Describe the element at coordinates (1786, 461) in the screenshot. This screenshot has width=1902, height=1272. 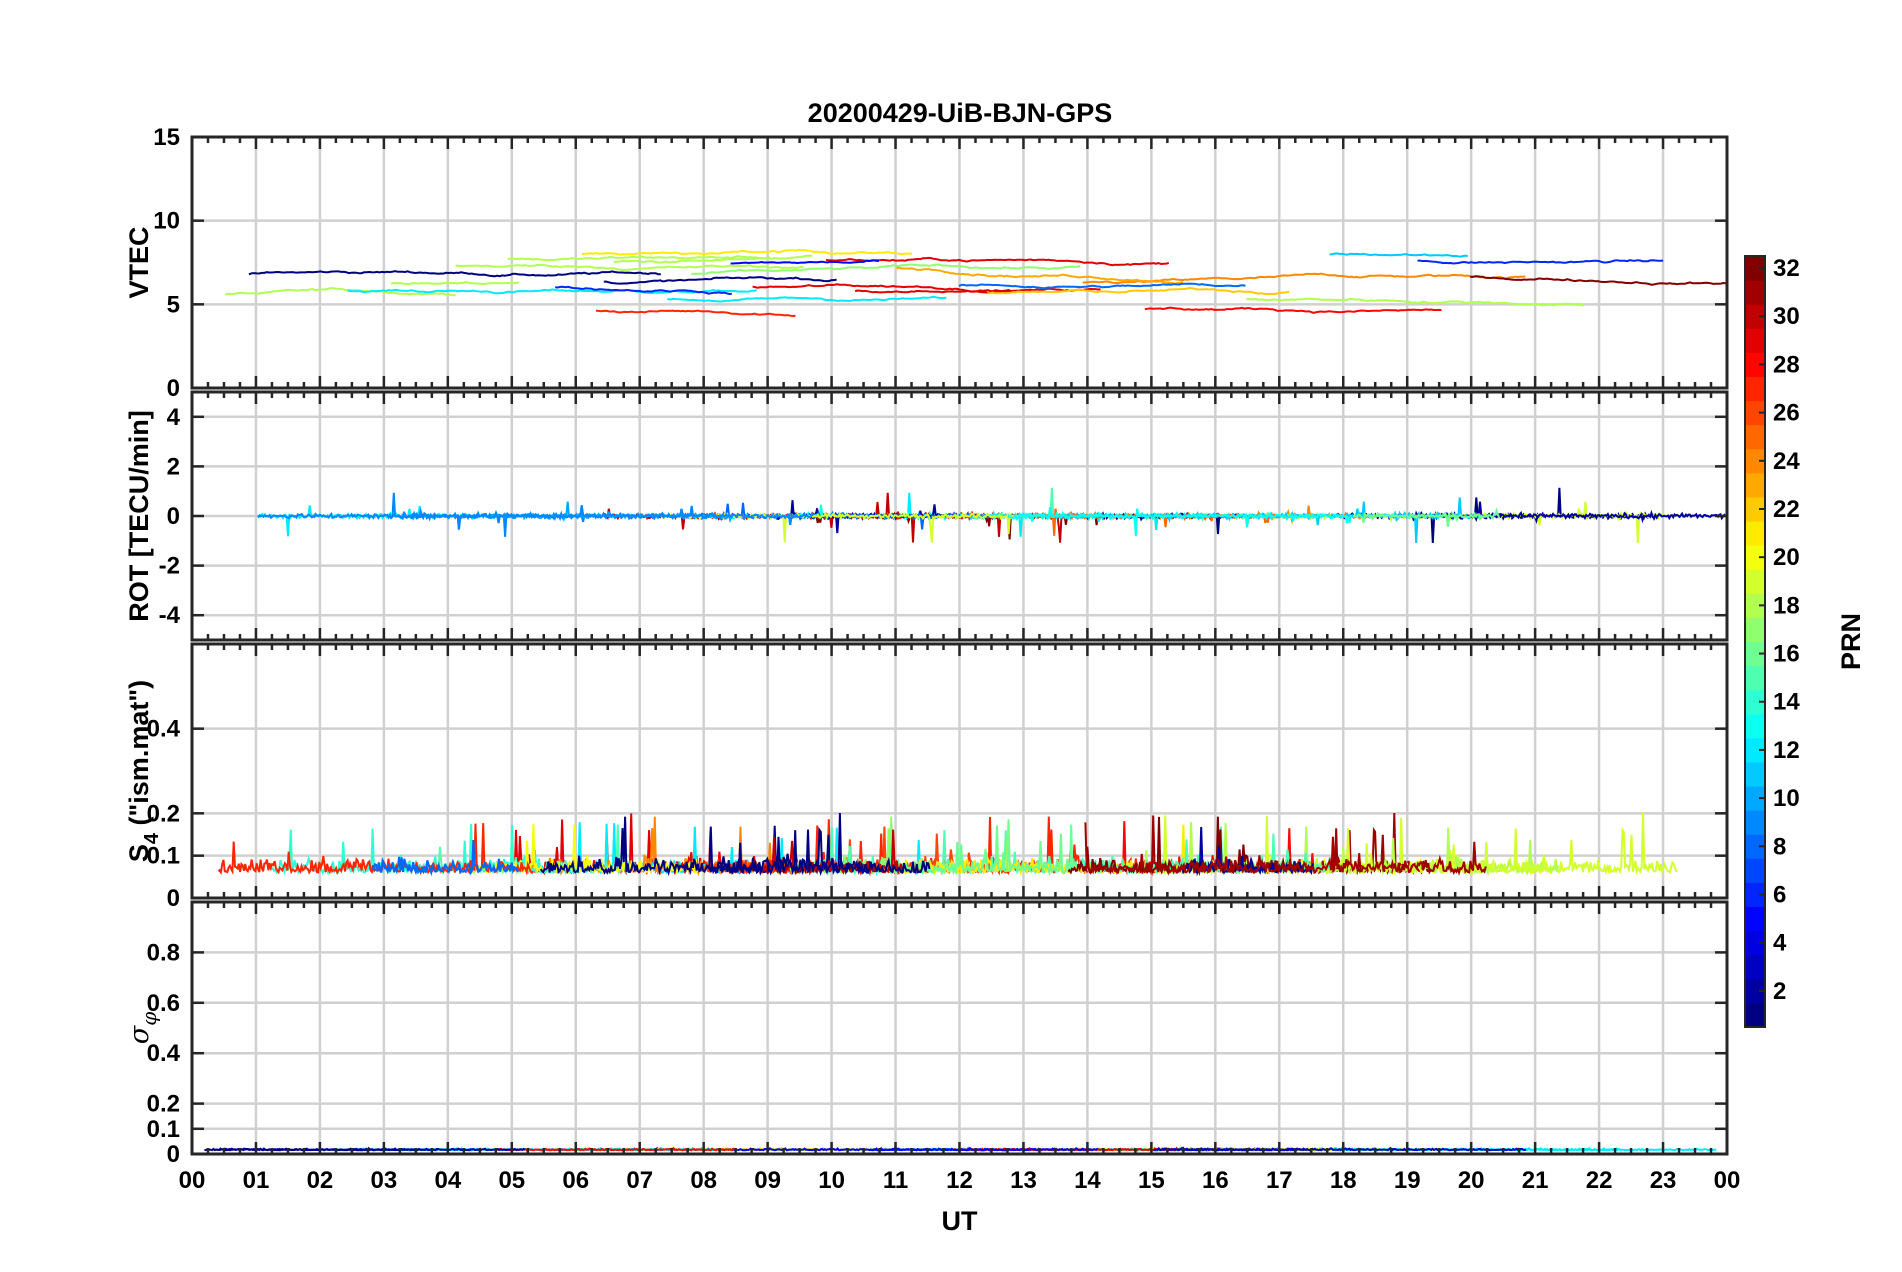
I see `colorbar-tick-label: 24` at that location.